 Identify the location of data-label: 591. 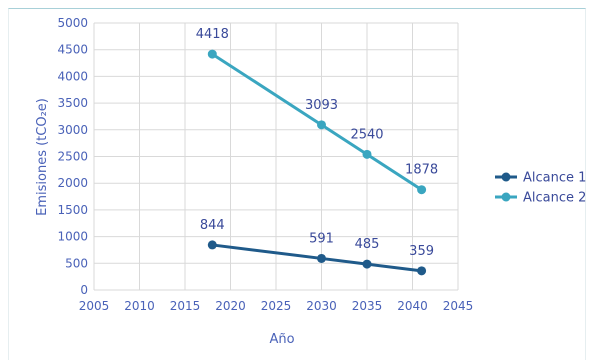
(321, 238).